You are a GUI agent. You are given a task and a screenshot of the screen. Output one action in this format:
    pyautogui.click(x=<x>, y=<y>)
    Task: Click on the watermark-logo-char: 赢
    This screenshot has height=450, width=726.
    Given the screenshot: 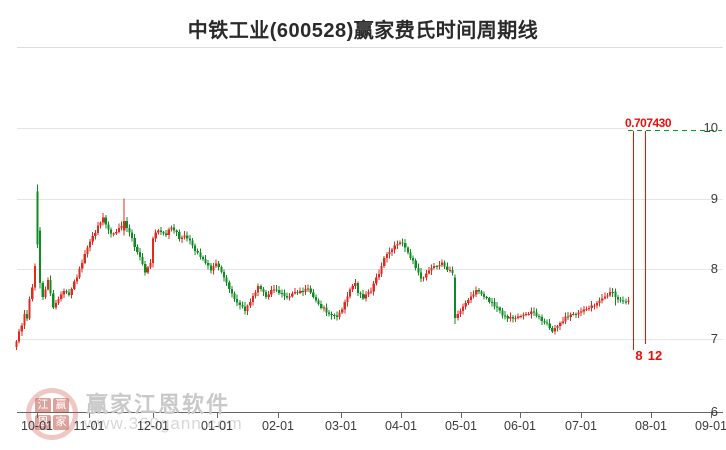 What is the action you would take?
    pyautogui.click(x=61, y=405)
    